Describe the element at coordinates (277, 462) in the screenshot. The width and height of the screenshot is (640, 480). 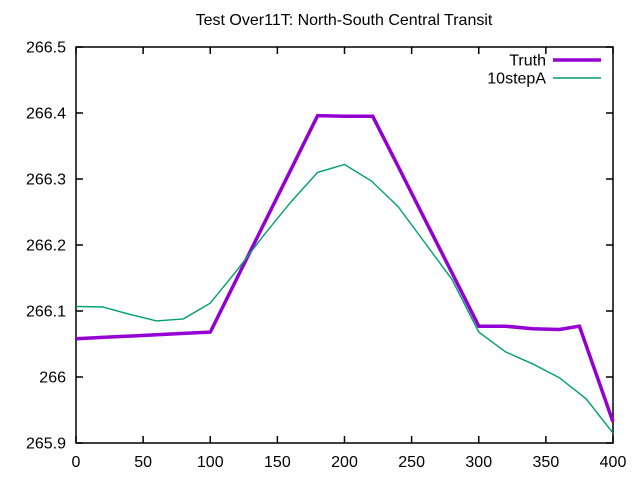
I see `x-tick-label: 150` at that location.